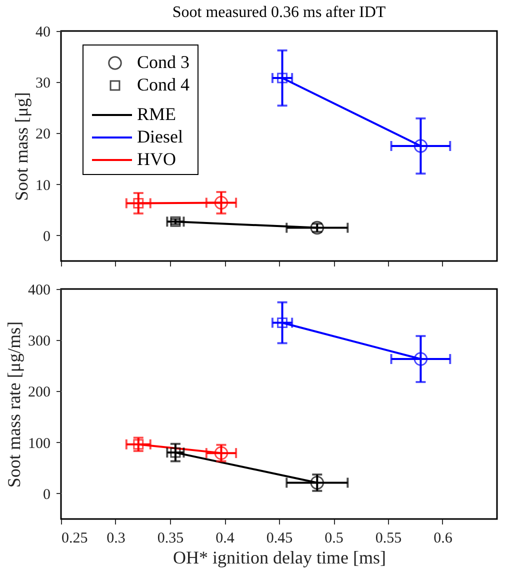 The image size is (511, 580). What do you see at coordinates (279, 558) in the screenshot?
I see `x-axis-title: OH* ignition delay time [ms]` at bounding box center [279, 558].